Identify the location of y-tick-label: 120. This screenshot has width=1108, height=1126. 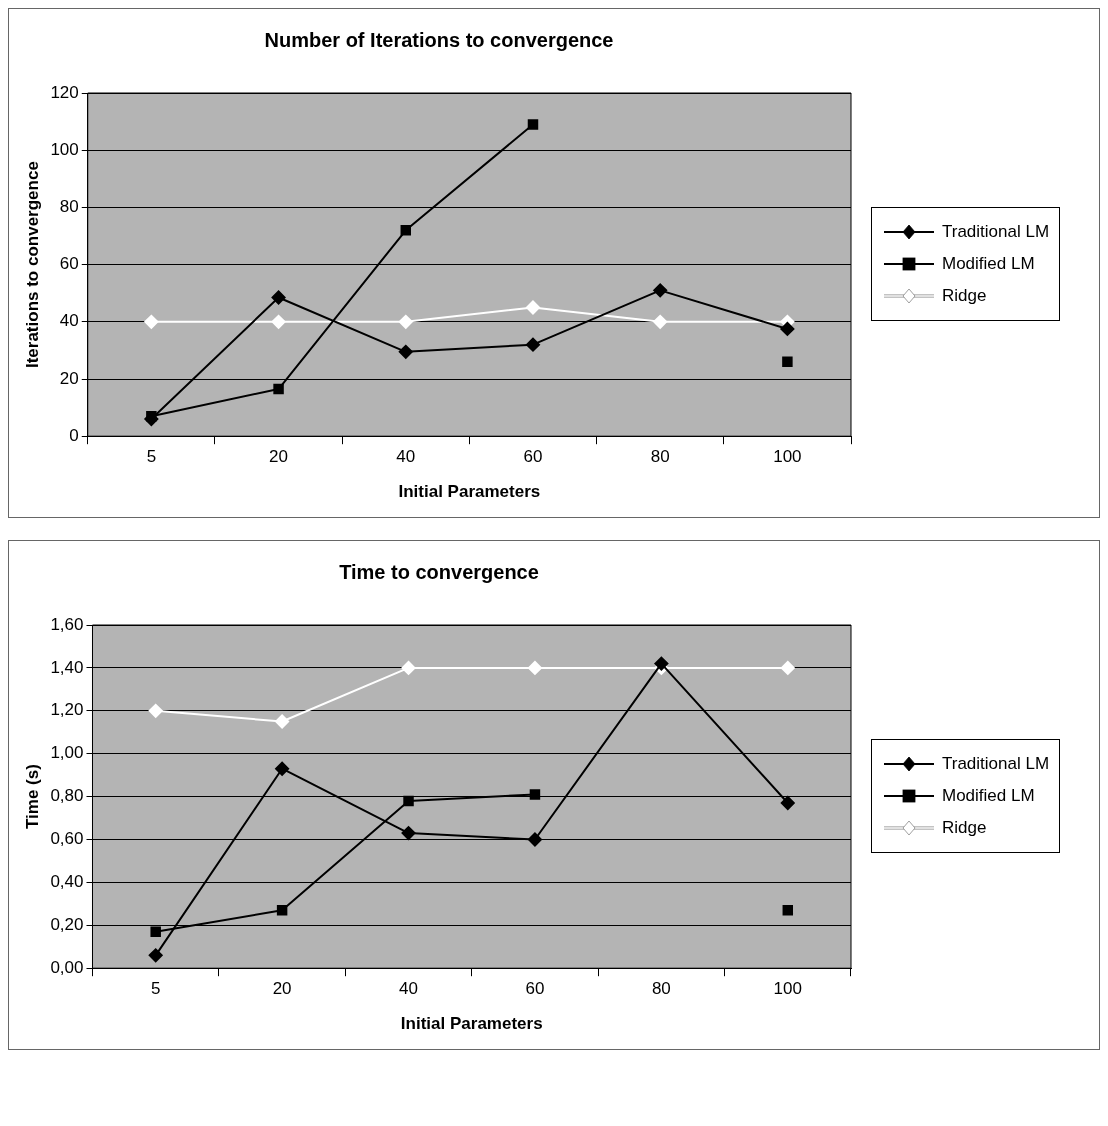
(64, 92).